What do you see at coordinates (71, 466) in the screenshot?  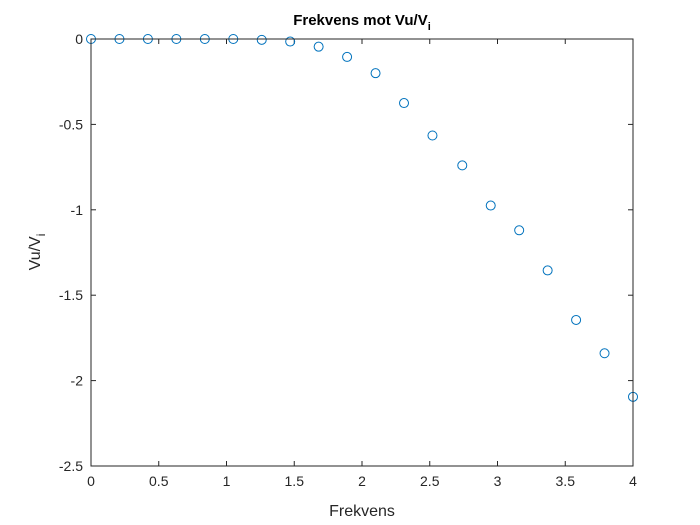 I see `y-tick-label: -2.5` at bounding box center [71, 466].